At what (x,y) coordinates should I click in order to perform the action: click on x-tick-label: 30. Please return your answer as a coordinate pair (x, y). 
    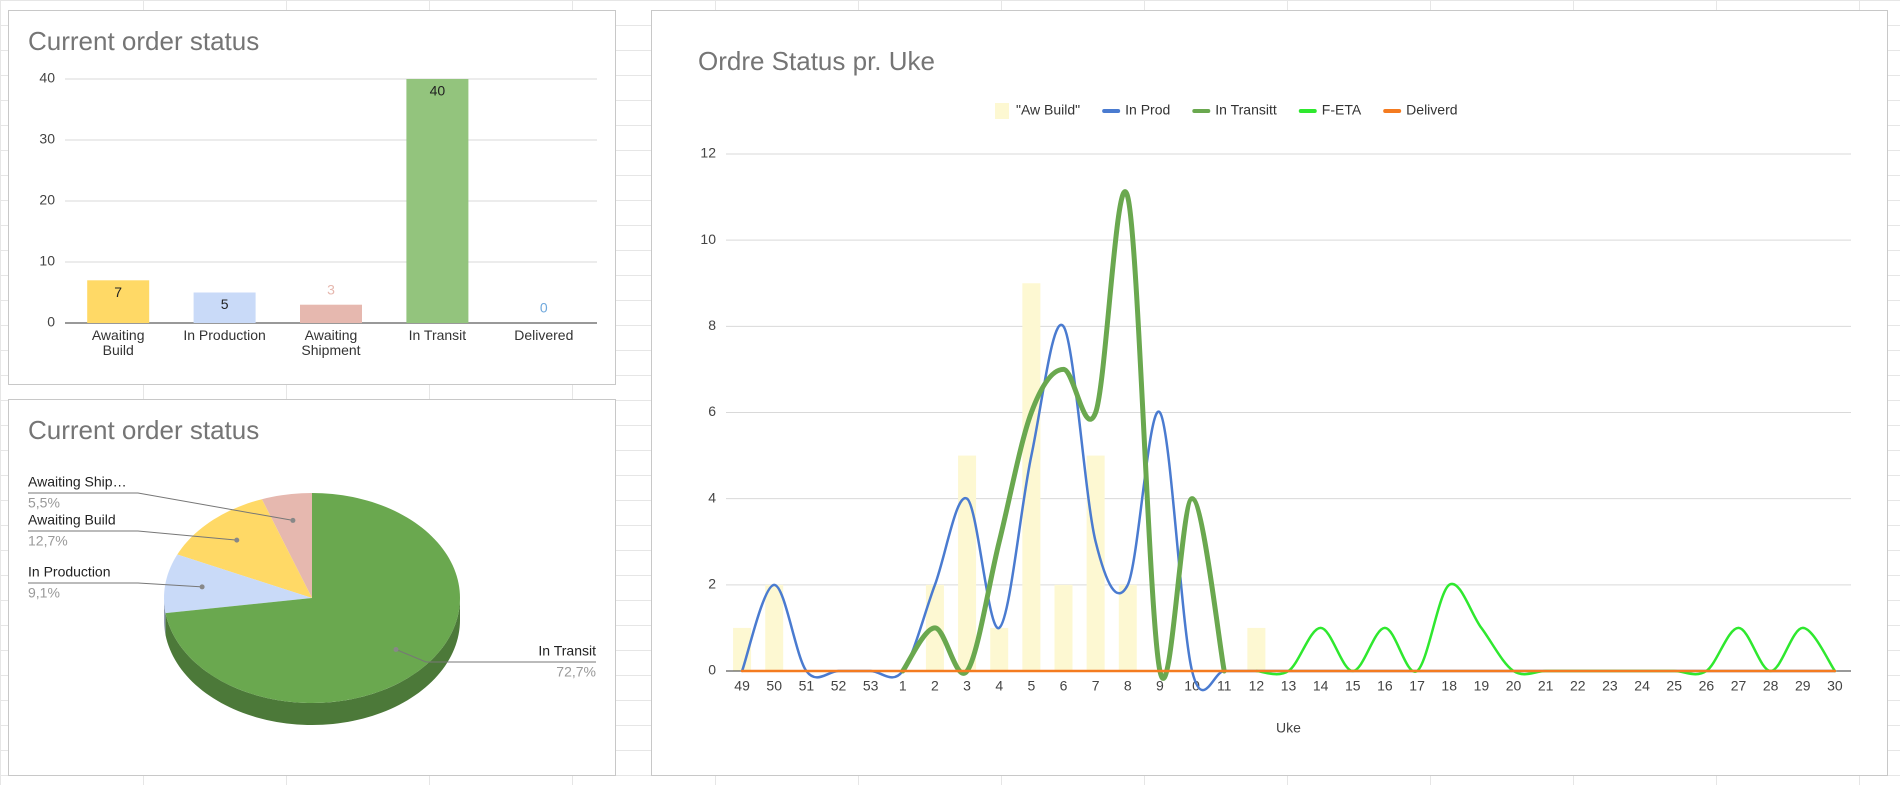
    Looking at the image, I should click on (1835, 686).